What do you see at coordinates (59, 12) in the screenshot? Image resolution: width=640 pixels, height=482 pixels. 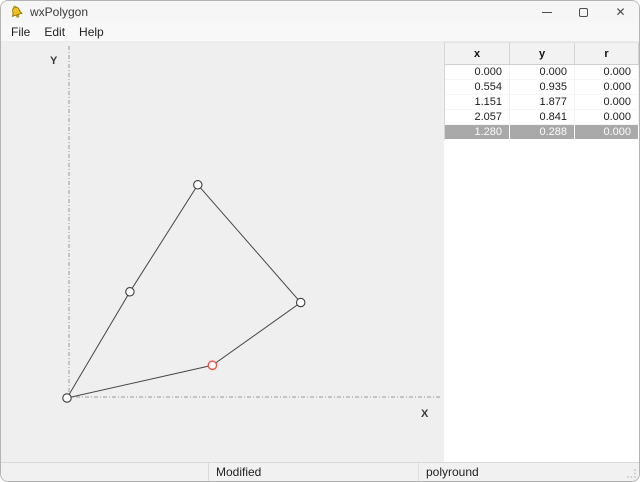 I see `window-title: wxPolygon` at bounding box center [59, 12].